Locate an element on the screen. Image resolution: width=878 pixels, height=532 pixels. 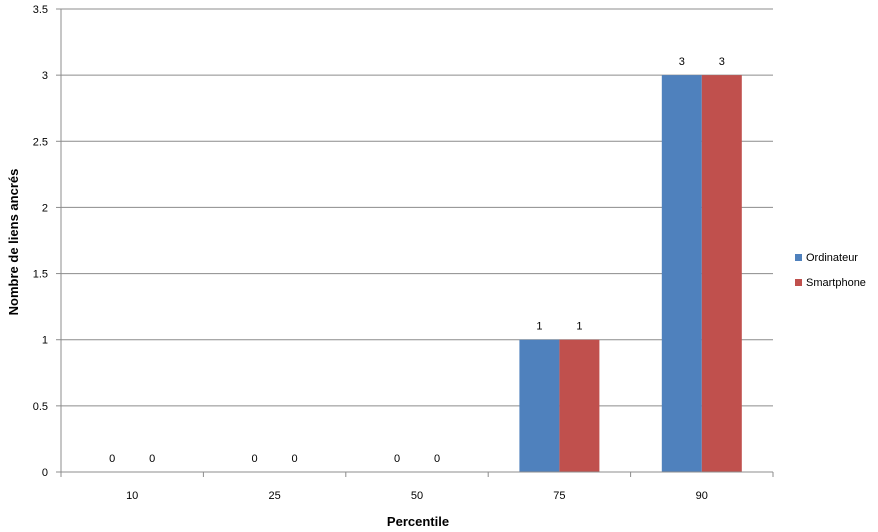
x-tick-label: 90 is located at coordinates (702, 496).